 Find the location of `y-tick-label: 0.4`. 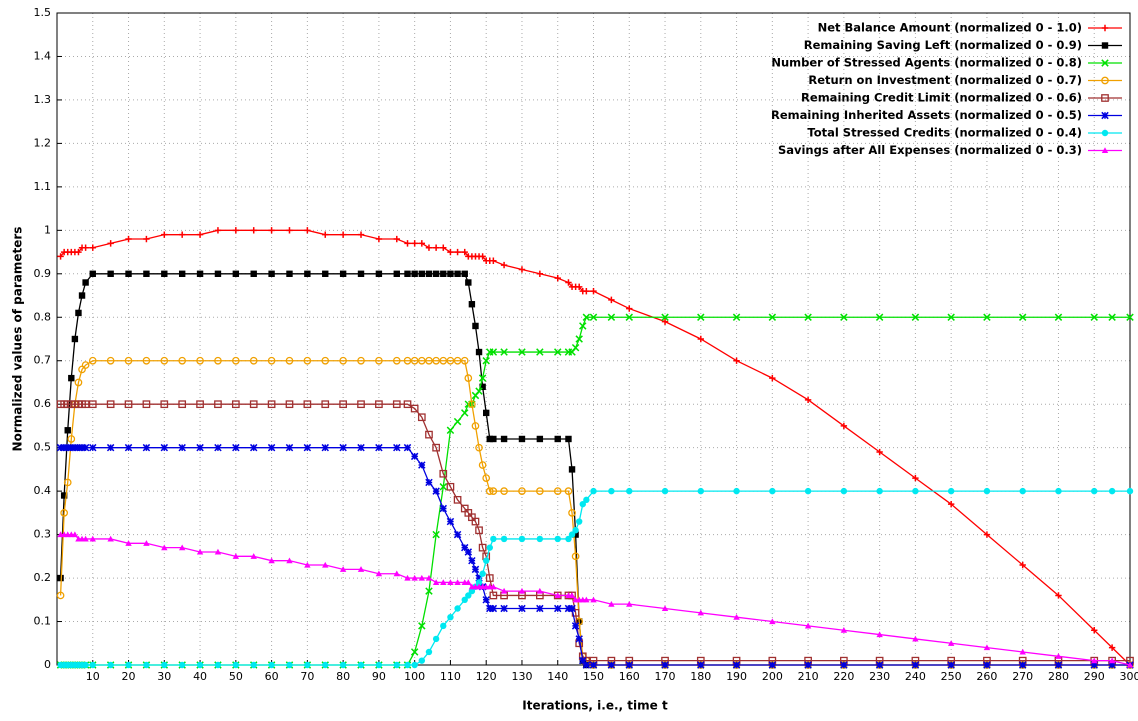

y-tick-label: 0.4 is located at coordinates (43, 490).